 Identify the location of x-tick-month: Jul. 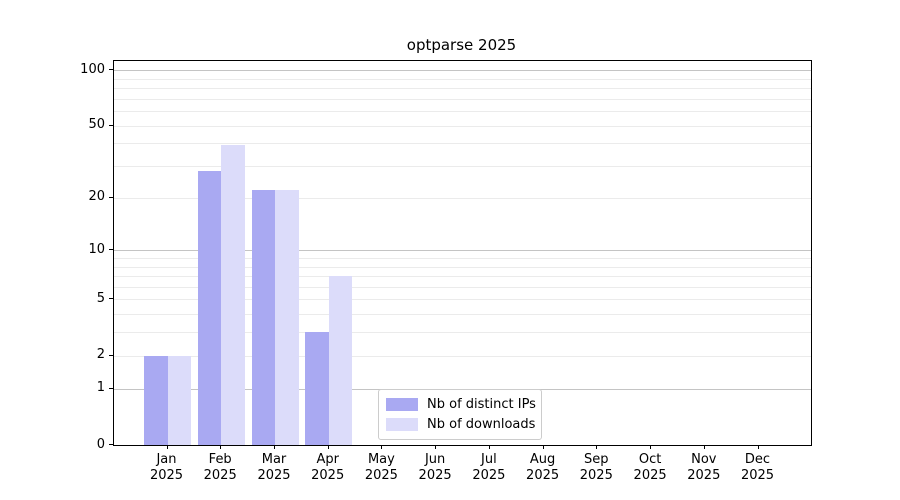
(489, 459).